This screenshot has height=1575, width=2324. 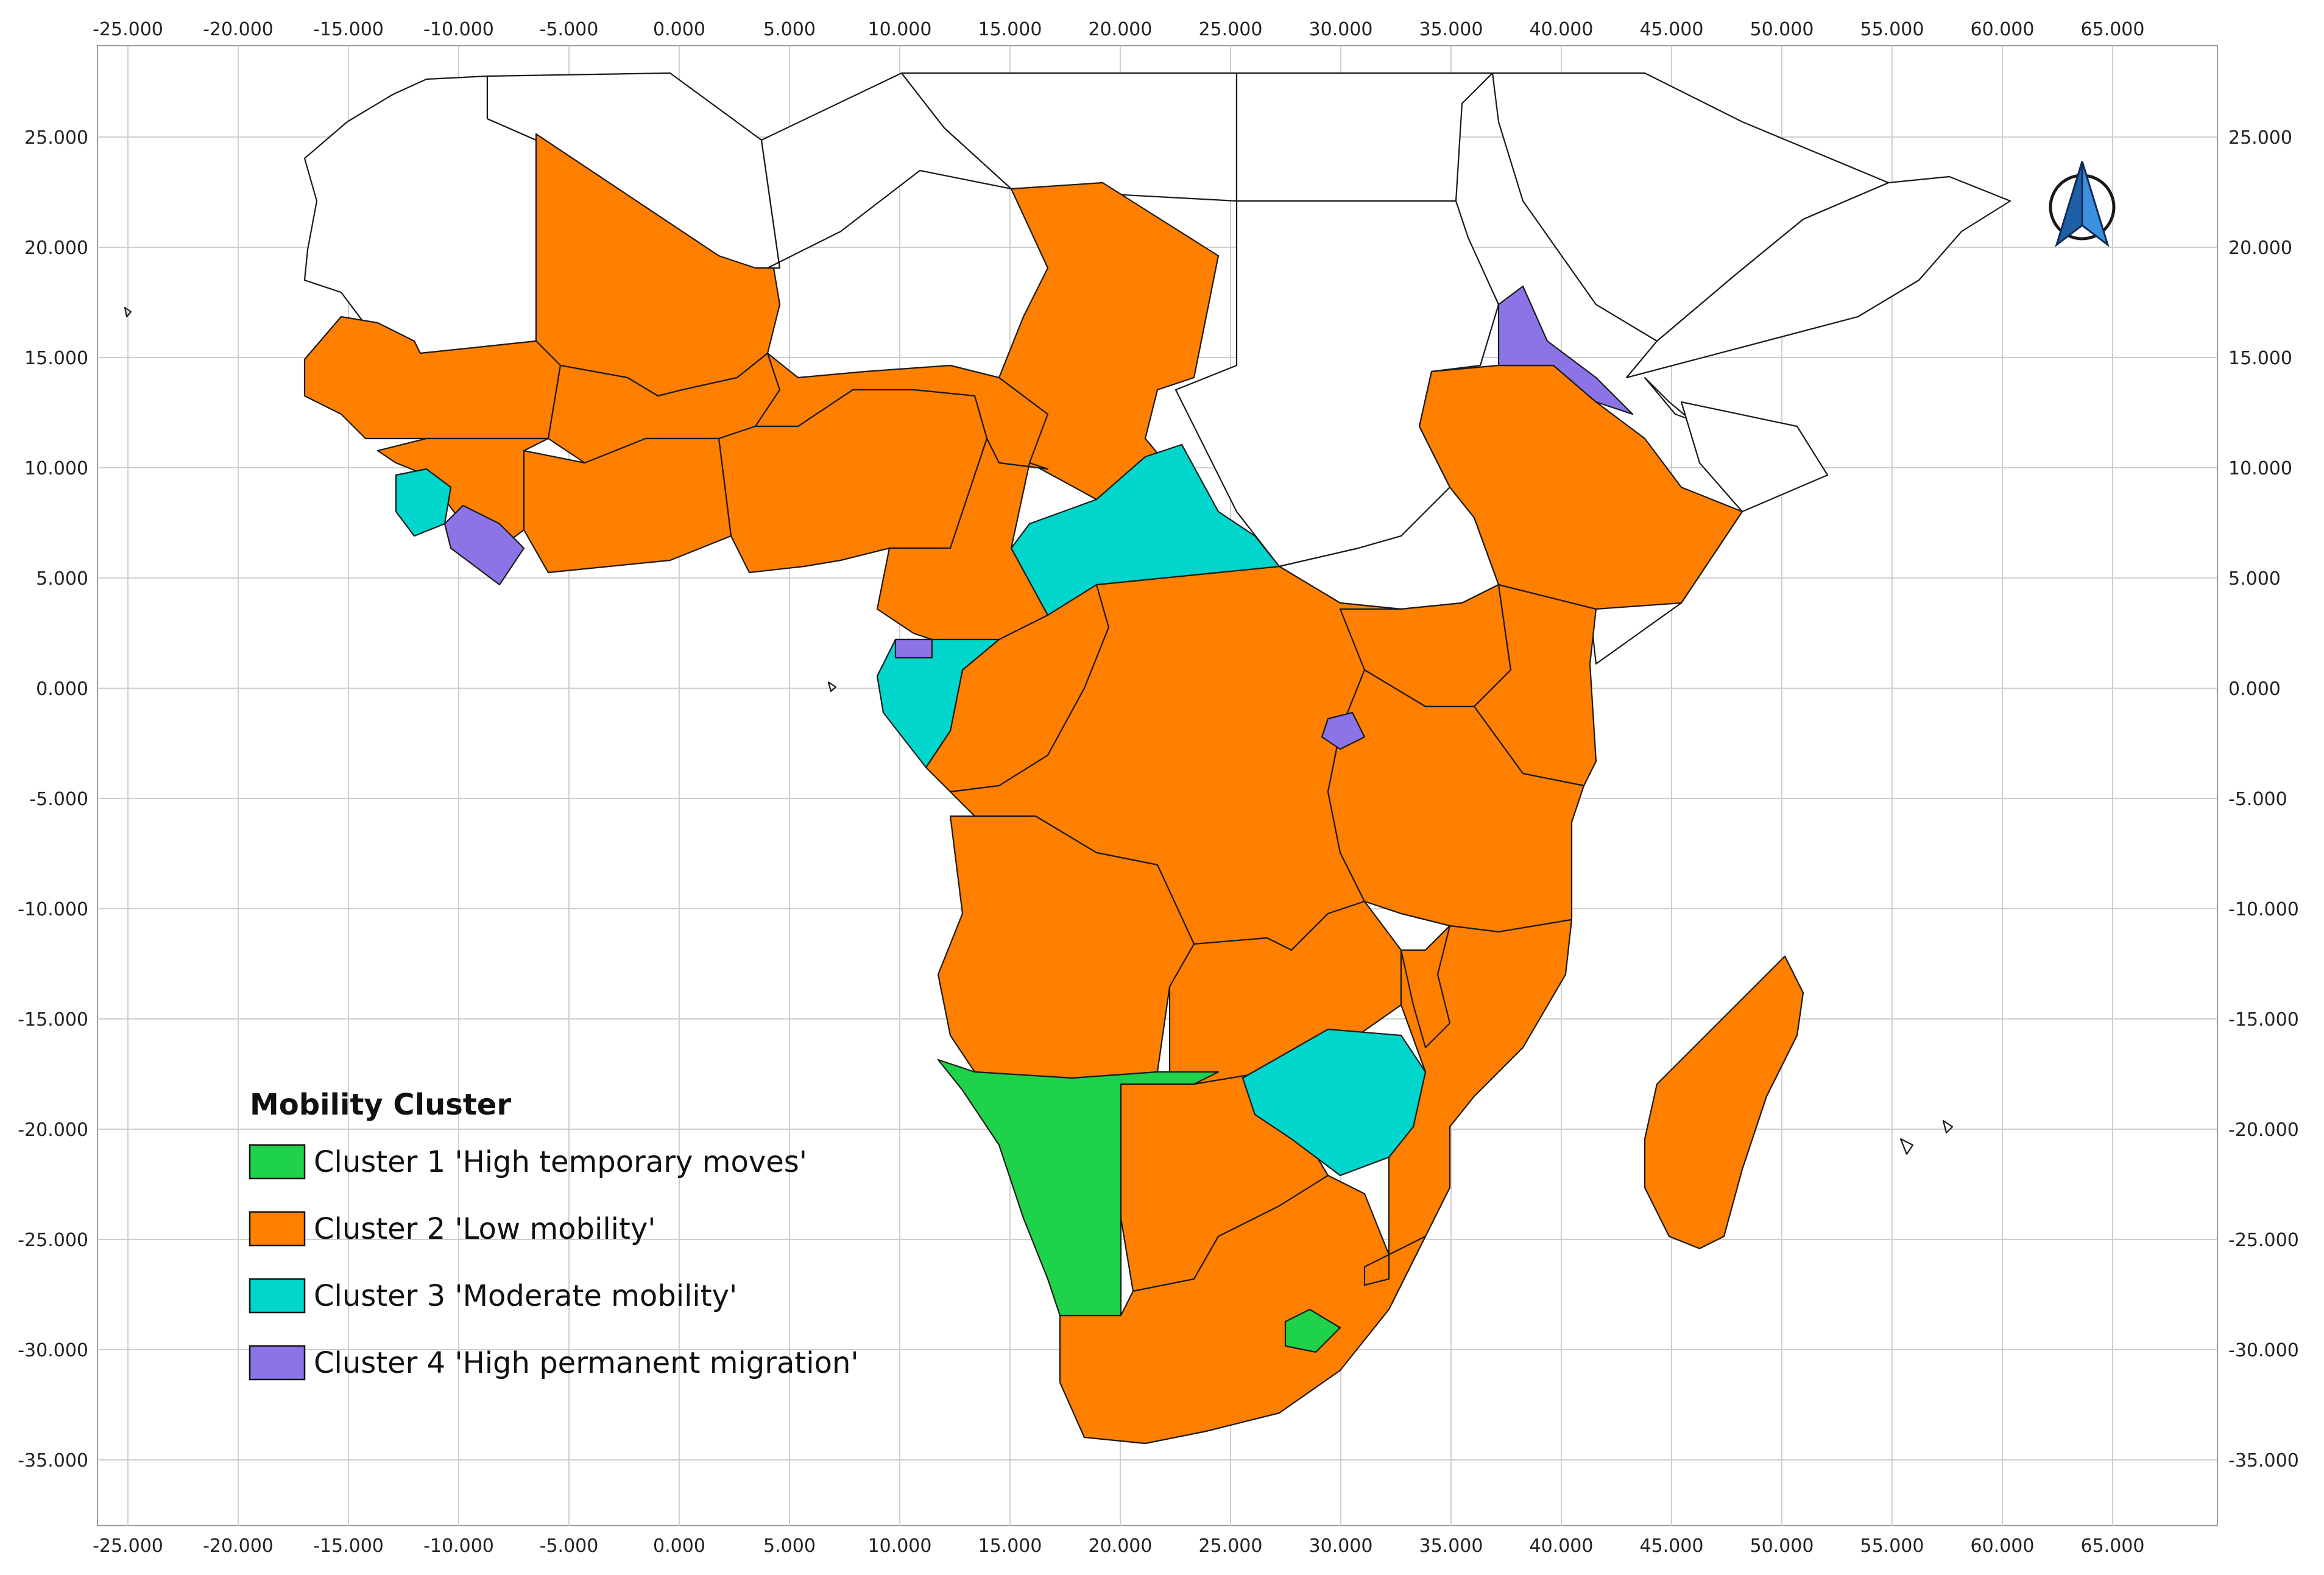 I want to click on y-tick-label: 15.000, so click(x=56, y=358).